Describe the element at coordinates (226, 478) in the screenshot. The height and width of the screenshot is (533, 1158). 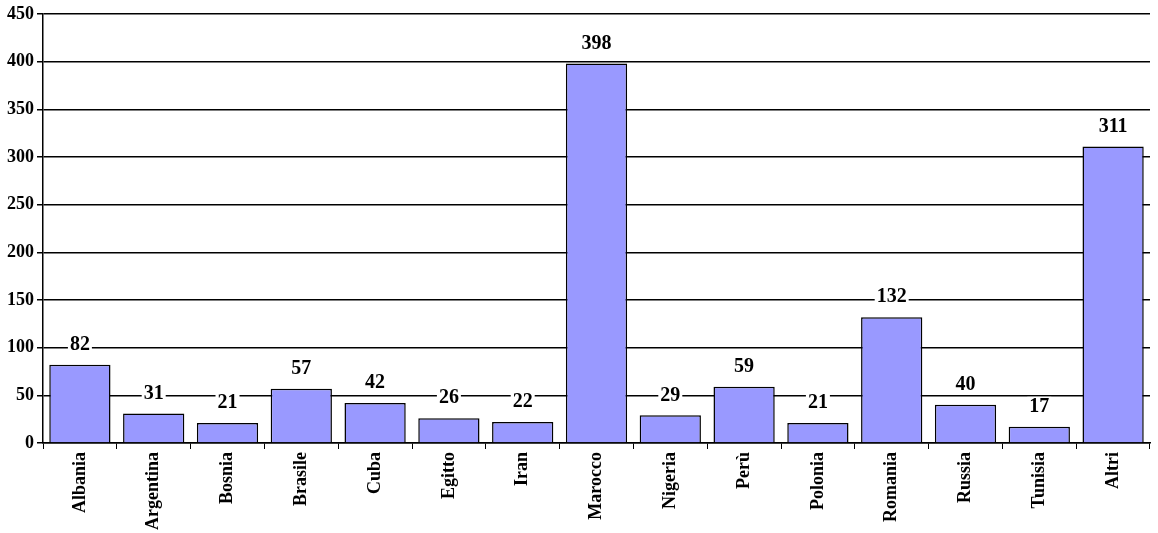
I see `x-tick-label: Bosnia` at that location.